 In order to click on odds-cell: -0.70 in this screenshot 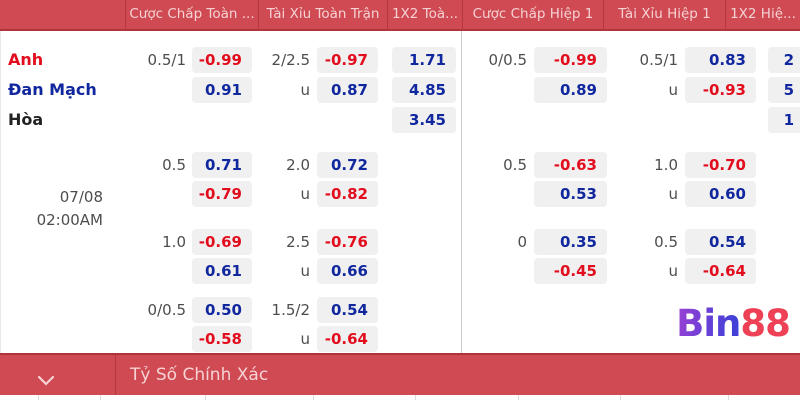, I will do `click(720, 165)`.